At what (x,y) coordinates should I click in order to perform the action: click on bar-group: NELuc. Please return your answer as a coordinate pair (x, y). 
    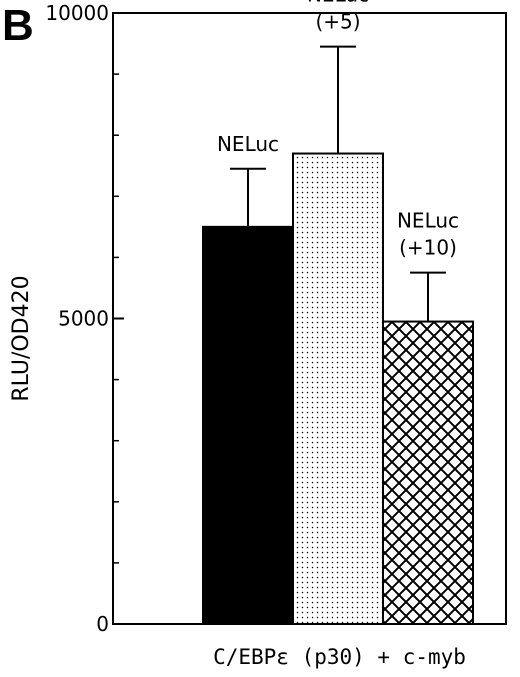
    Looking at the image, I should click on (248, 378).